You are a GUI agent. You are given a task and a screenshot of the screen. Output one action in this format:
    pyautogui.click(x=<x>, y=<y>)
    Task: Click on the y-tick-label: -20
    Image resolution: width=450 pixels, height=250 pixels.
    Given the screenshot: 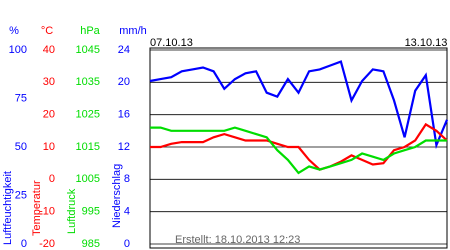 What is the action you would take?
    pyautogui.click(x=47, y=244)
    